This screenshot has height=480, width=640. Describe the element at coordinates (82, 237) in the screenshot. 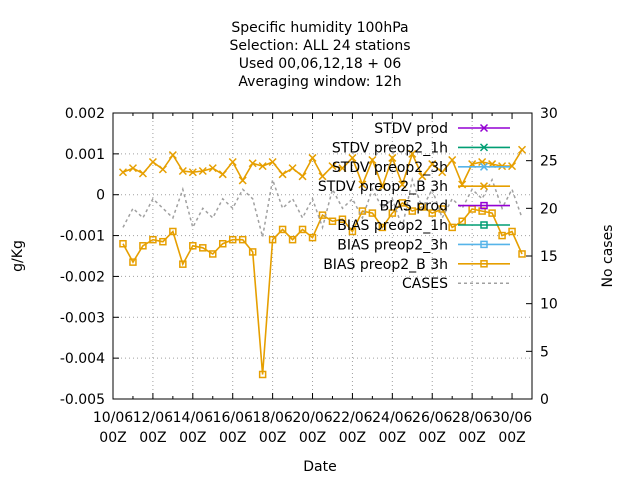

I see `y-tick-label: -0.001` at that location.